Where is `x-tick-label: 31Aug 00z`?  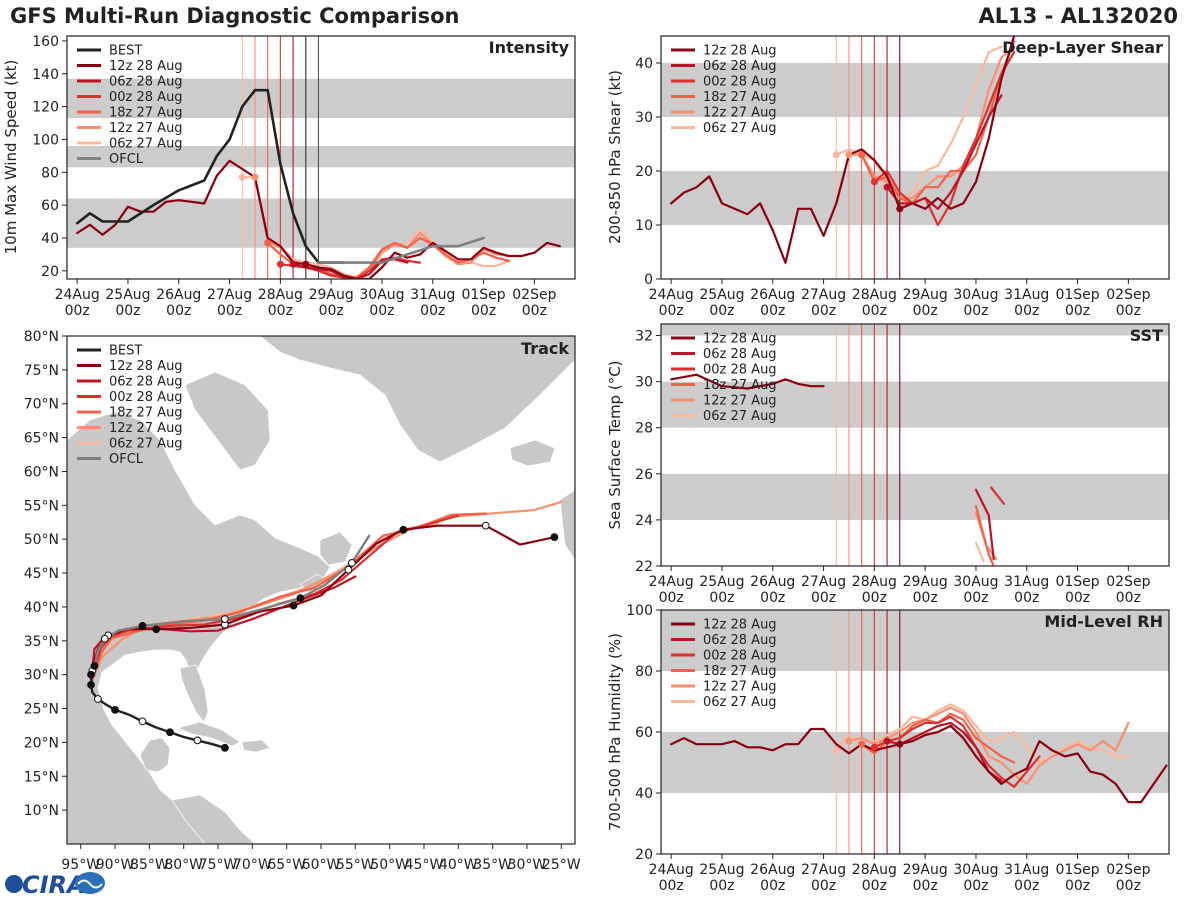 x-tick-label: 31Aug 00z is located at coordinates (432, 303).